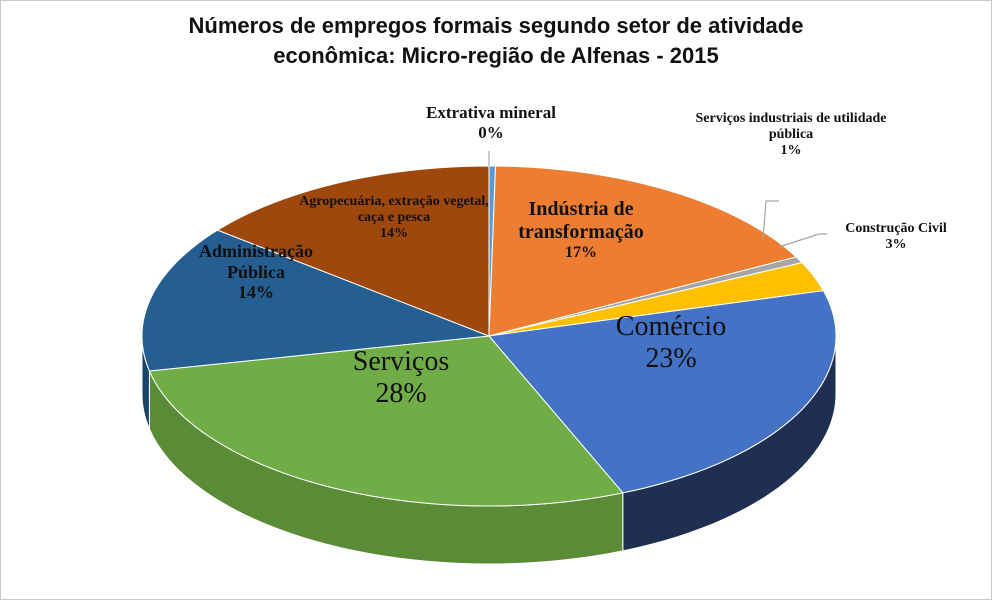 The height and width of the screenshot is (600, 992). What do you see at coordinates (581, 229) in the screenshot?
I see `label-industria: Indústria de transformação 17%` at bounding box center [581, 229].